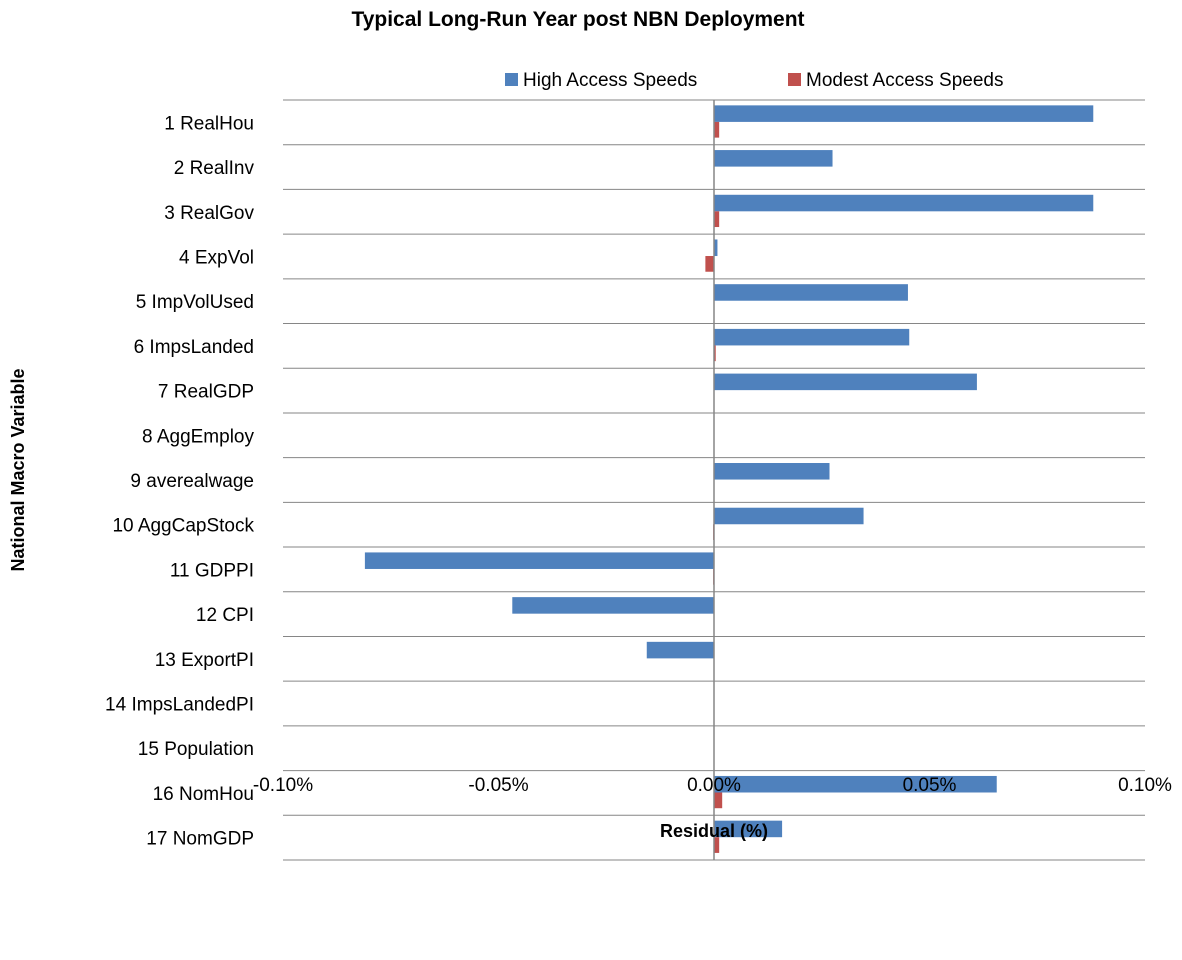 The image size is (1182, 960). I want to click on x-tick-label: 0.05%, so click(930, 785).